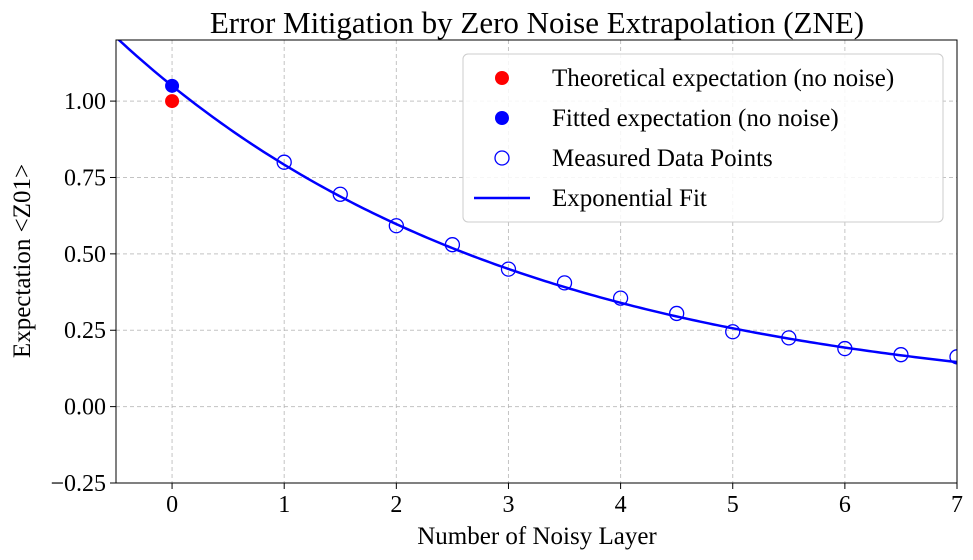 The image size is (973, 560). Describe the element at coordinates (733, 505) in the screenshot. I see `x-tick-label: 5` at that location.